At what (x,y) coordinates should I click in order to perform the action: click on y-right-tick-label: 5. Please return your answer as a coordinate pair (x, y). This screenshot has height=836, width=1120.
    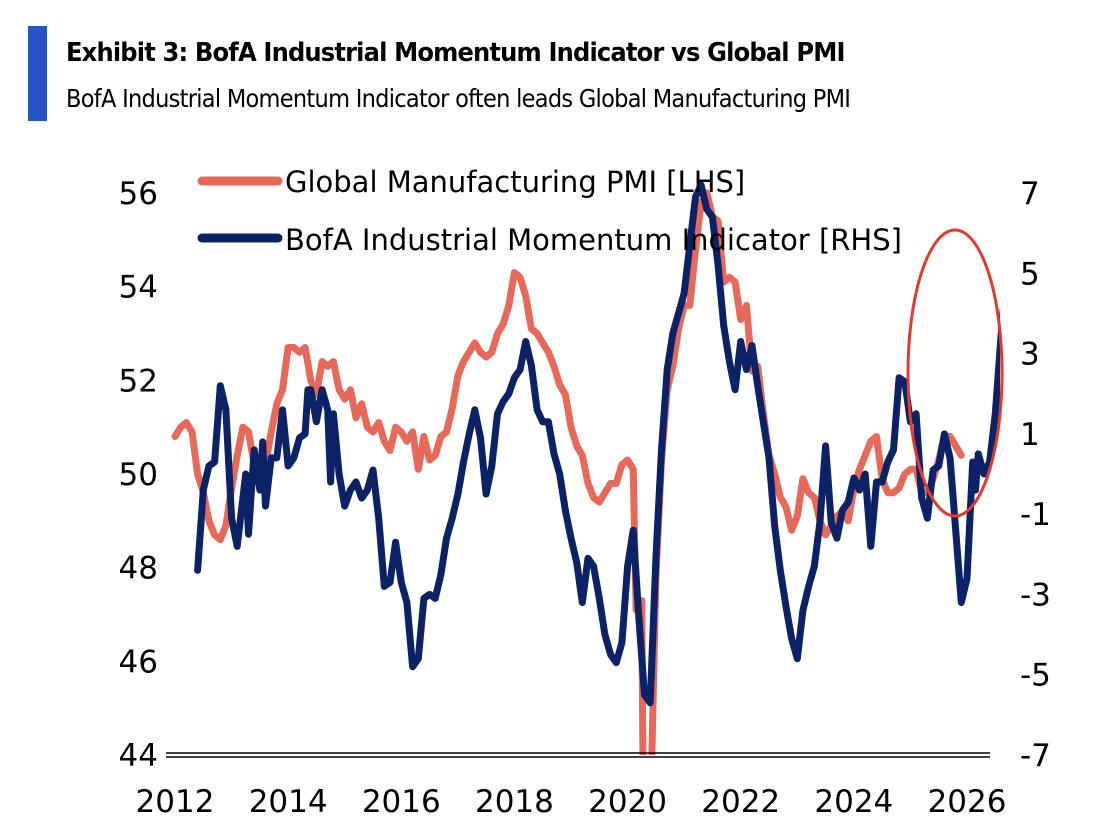
    Looking at the image, I should click on (1030, 274).